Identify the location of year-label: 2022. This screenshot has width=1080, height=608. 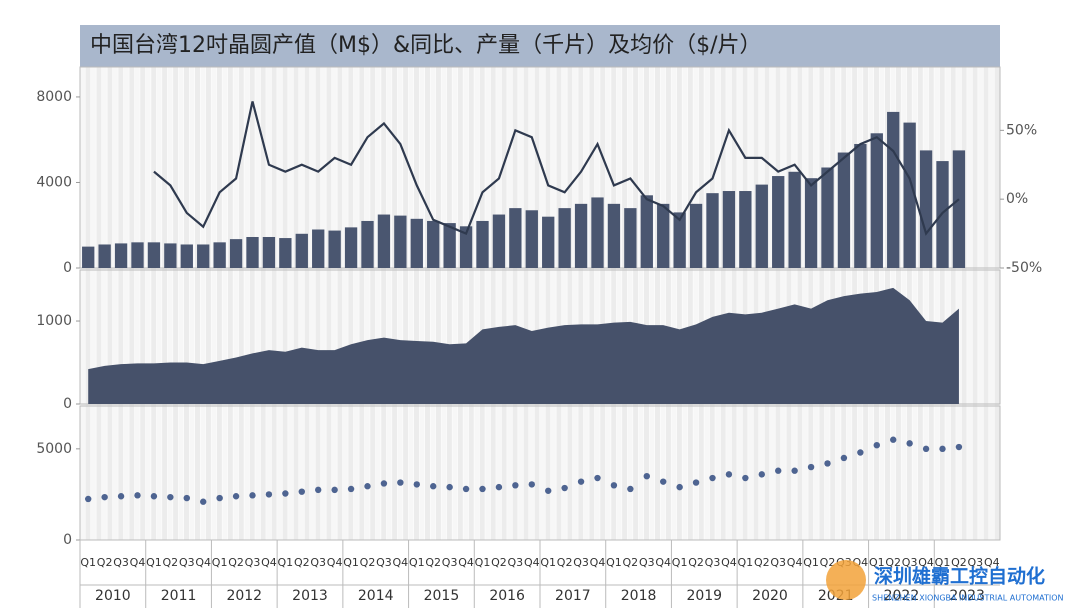
(902, 596).